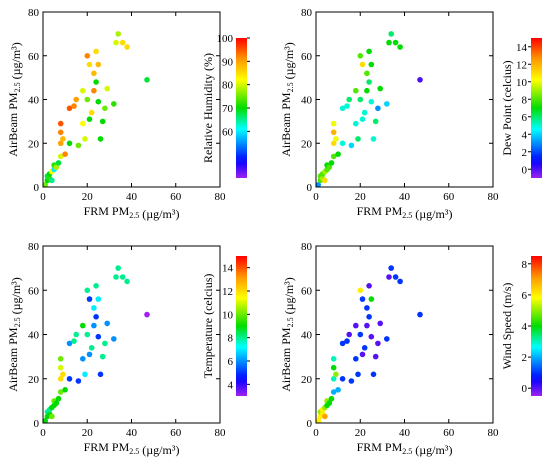  Describe the element at coordinates (228, 315) in the screenshot. I see `colorbar-tick-label: 10` at that location.